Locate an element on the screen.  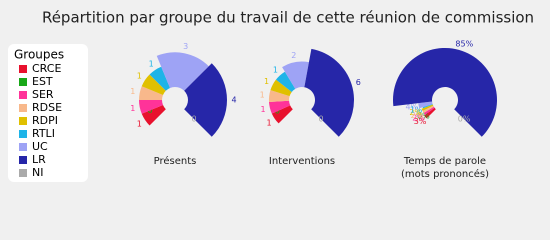
value-label: 3 is located at coordinates (185, 46).